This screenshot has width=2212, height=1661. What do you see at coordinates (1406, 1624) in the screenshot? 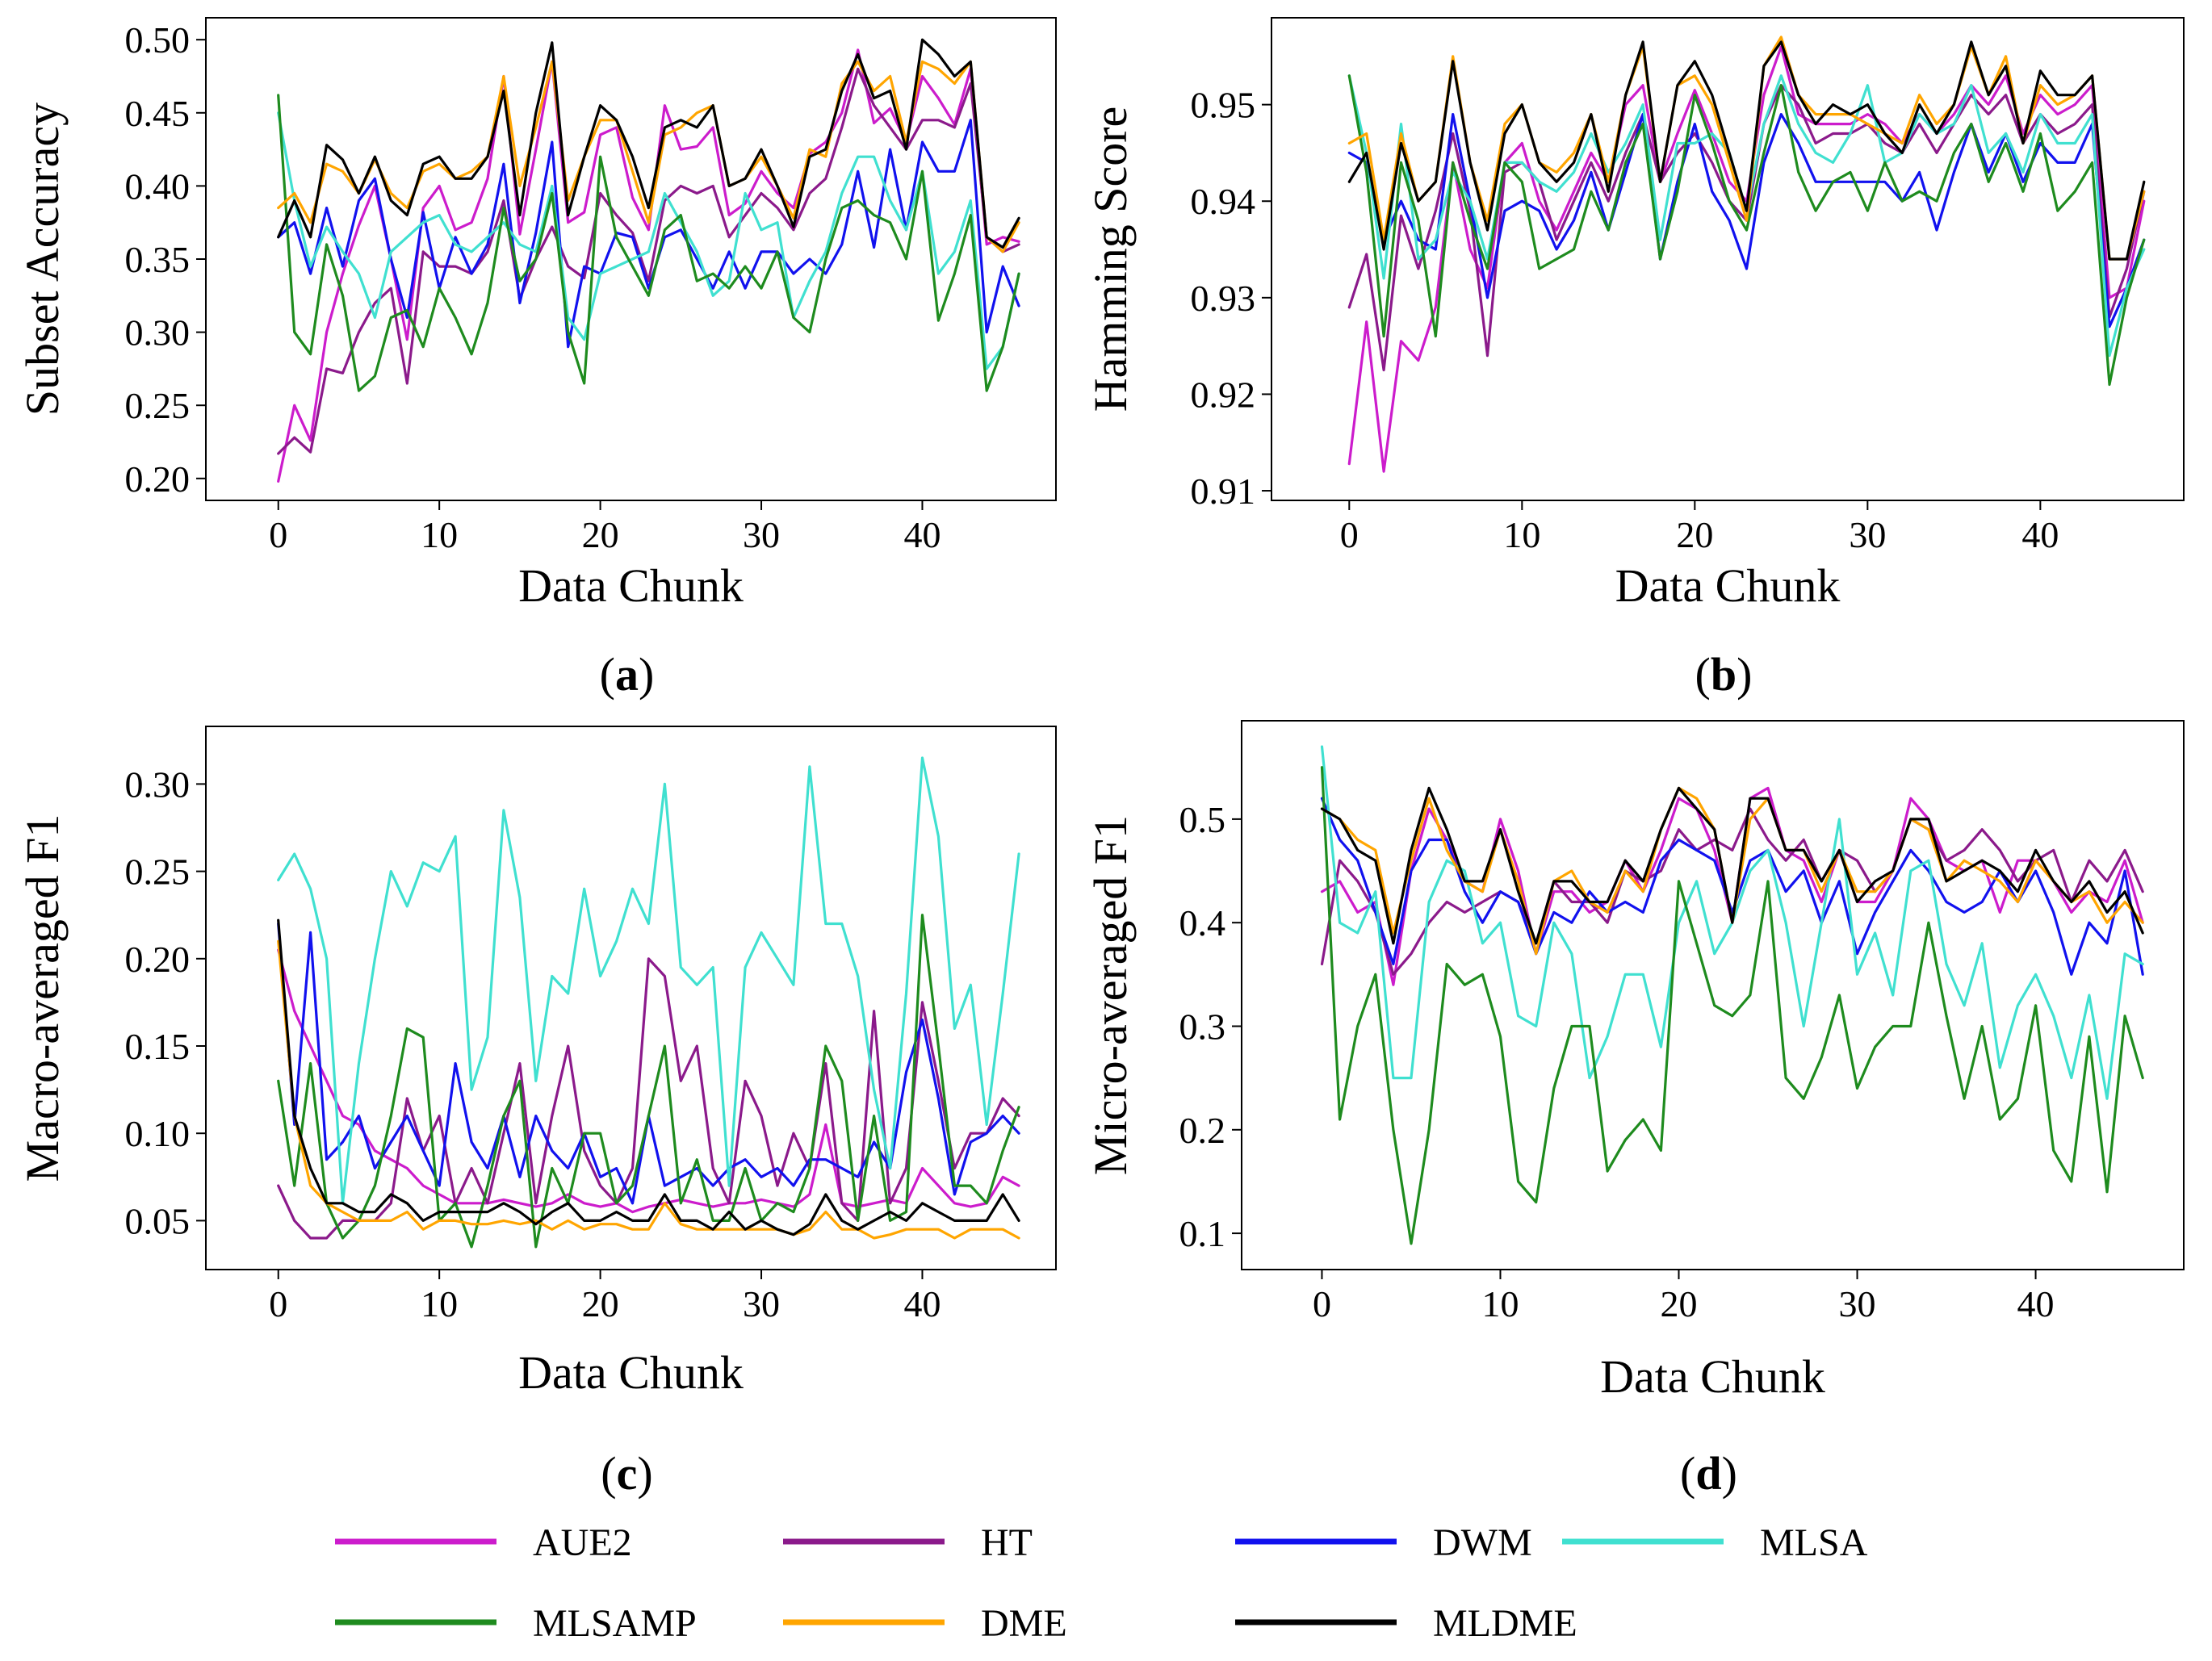
I see `legend-item-mldme: MLDME` at bounding box center [1406, 1624].